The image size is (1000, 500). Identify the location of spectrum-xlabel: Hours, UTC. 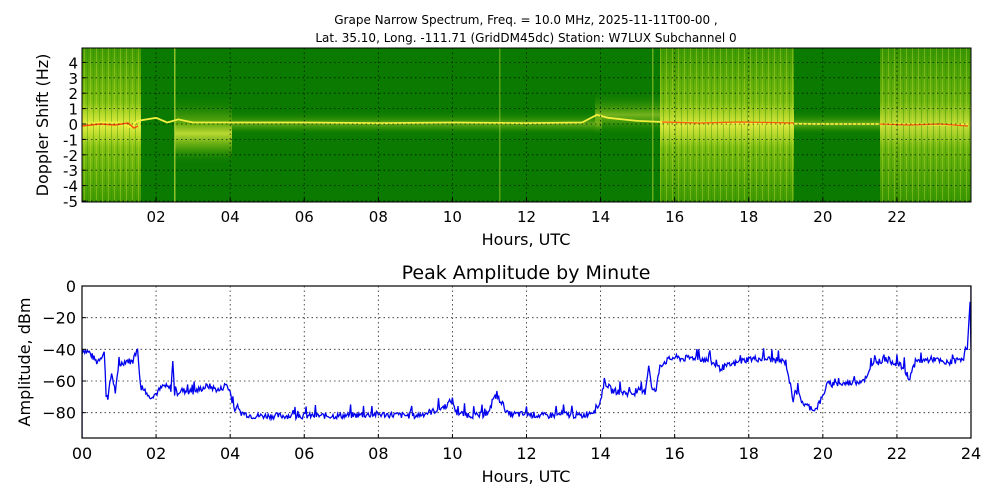
(526, 239).